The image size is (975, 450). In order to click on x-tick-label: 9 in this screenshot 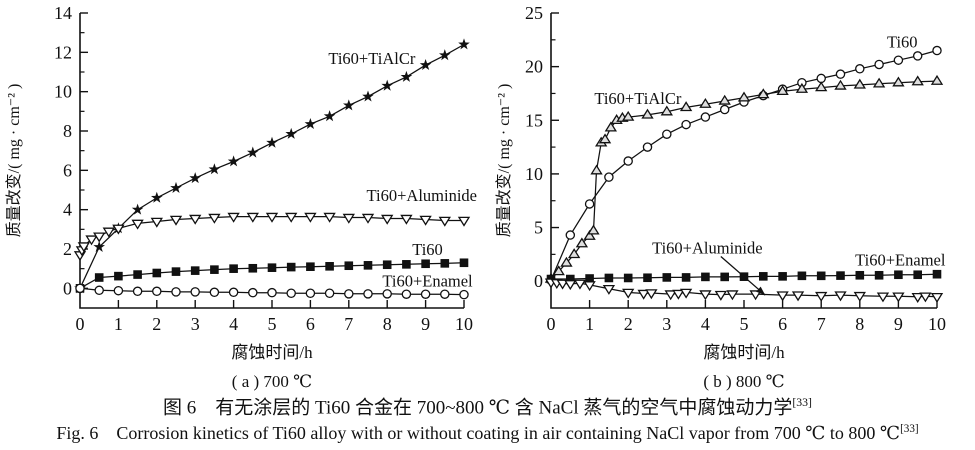, I will do `click(898, 324)`.